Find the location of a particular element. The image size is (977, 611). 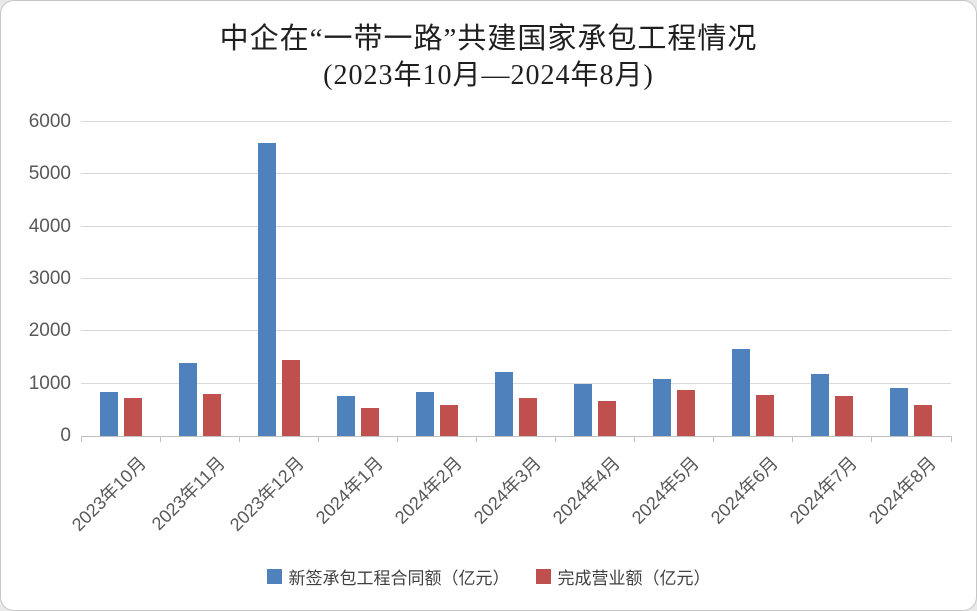

chart-subtitle: (2023年10月—2024年8月) is located at coordinates (488, 75).